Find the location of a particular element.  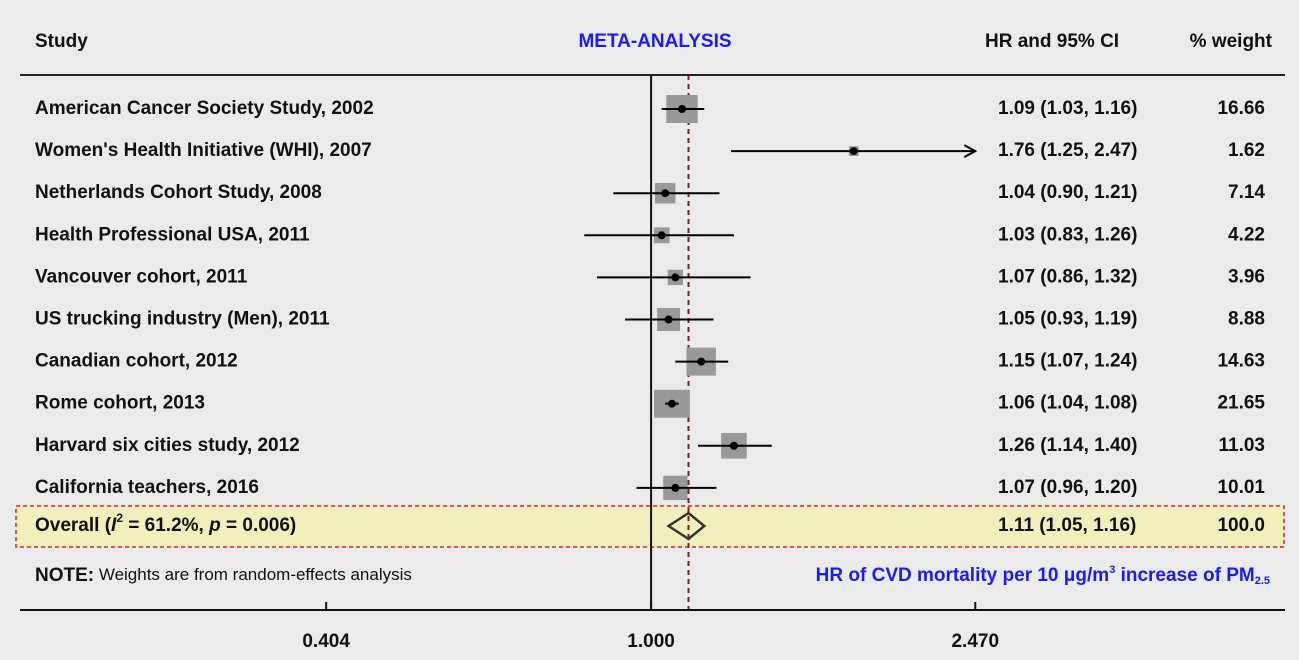

study-label: US trucking industry (Men), 2011 is located at coordinates (182, 319).